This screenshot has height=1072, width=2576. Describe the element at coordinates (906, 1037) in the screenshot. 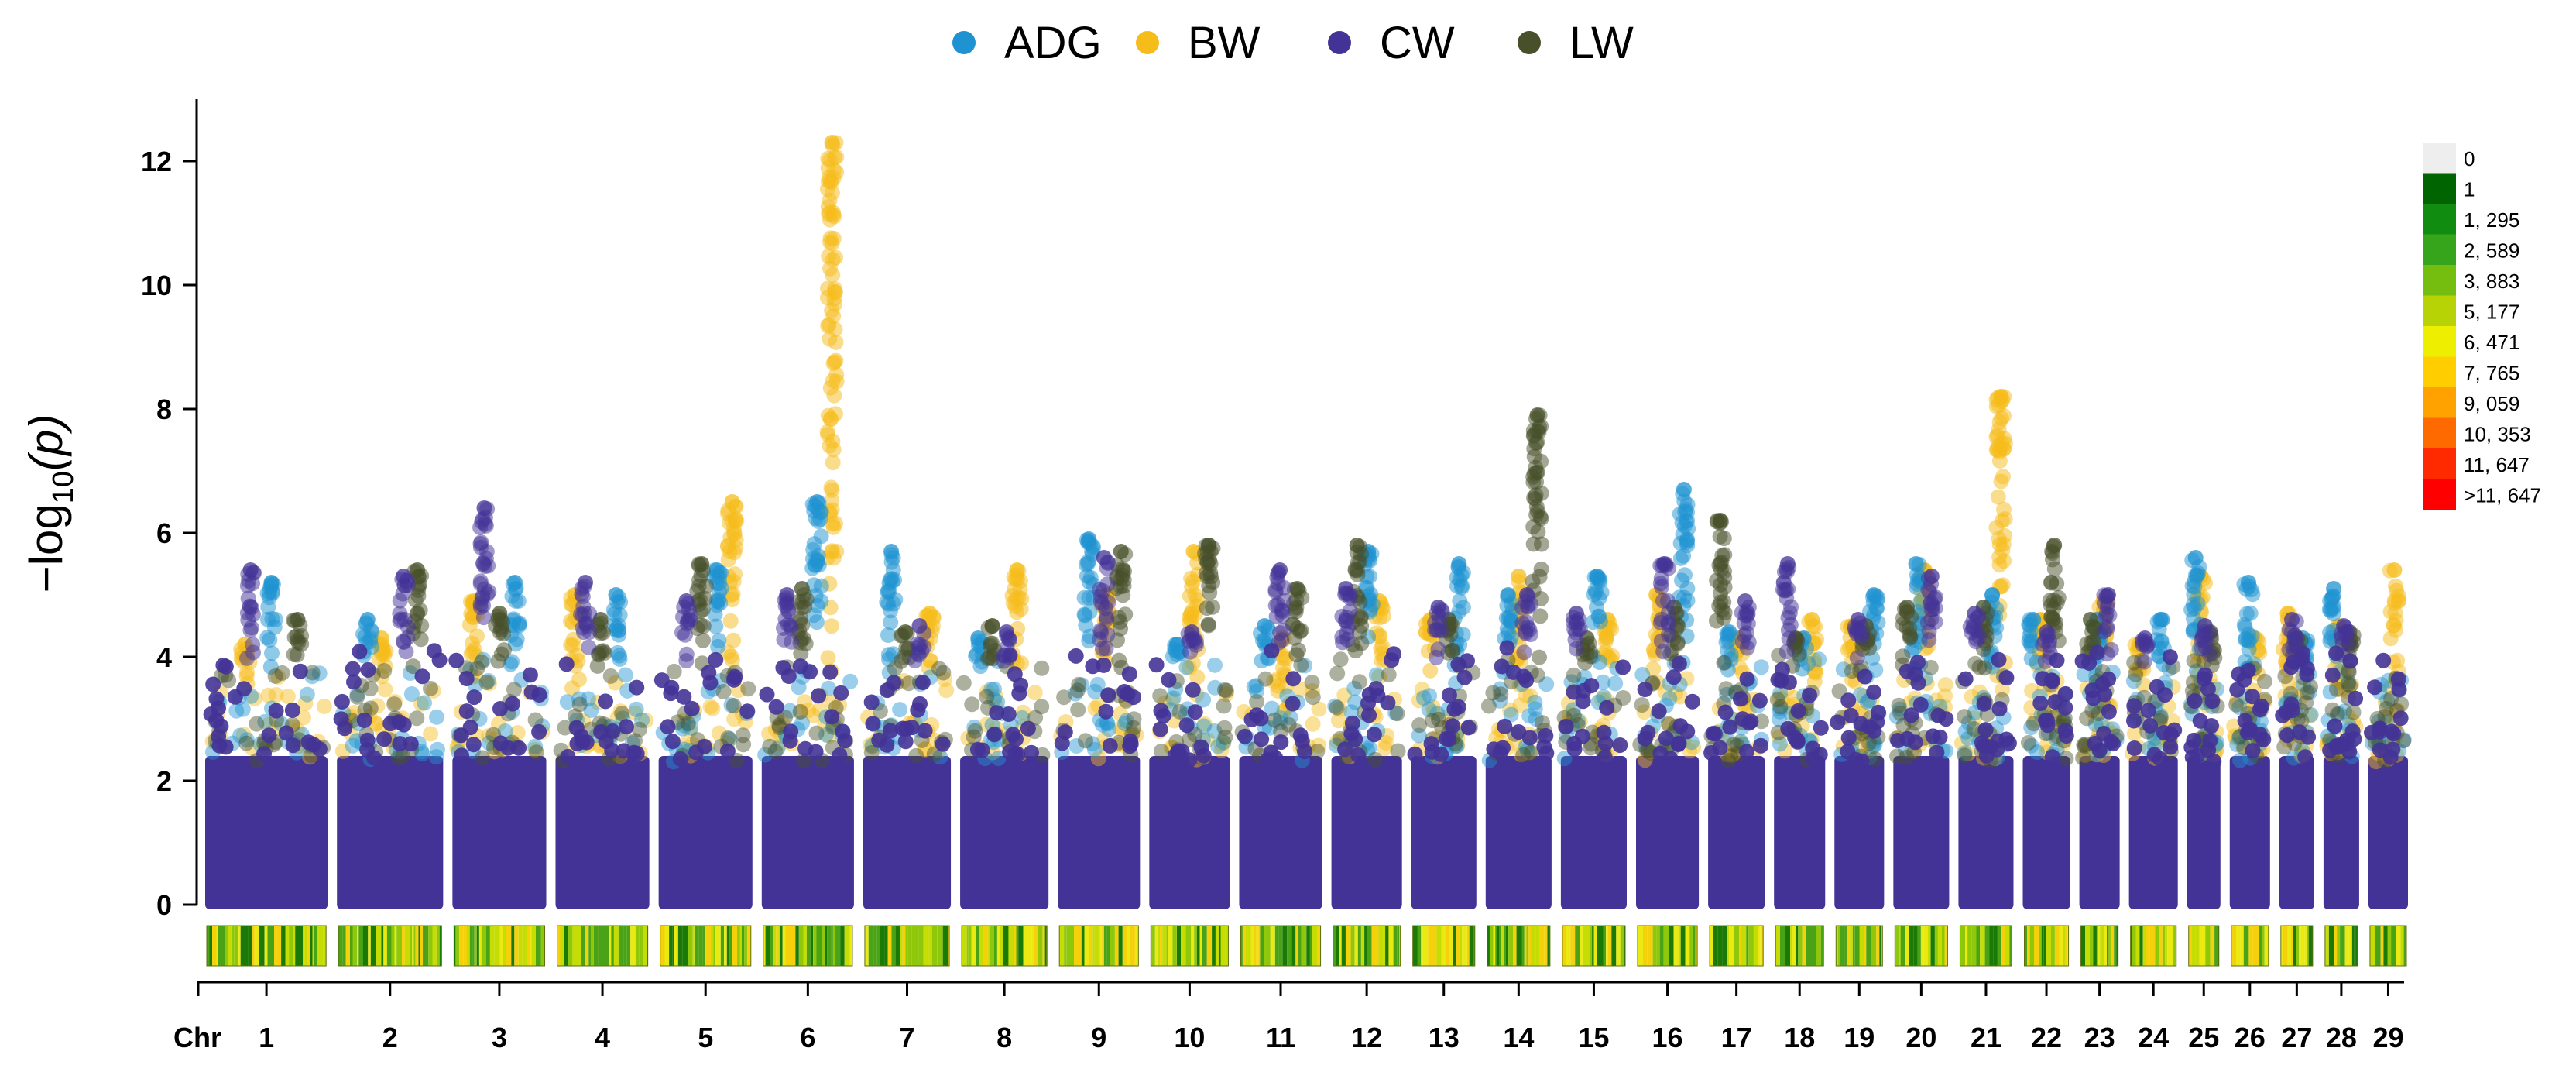

I see `x-tick-label: 7` at that location.